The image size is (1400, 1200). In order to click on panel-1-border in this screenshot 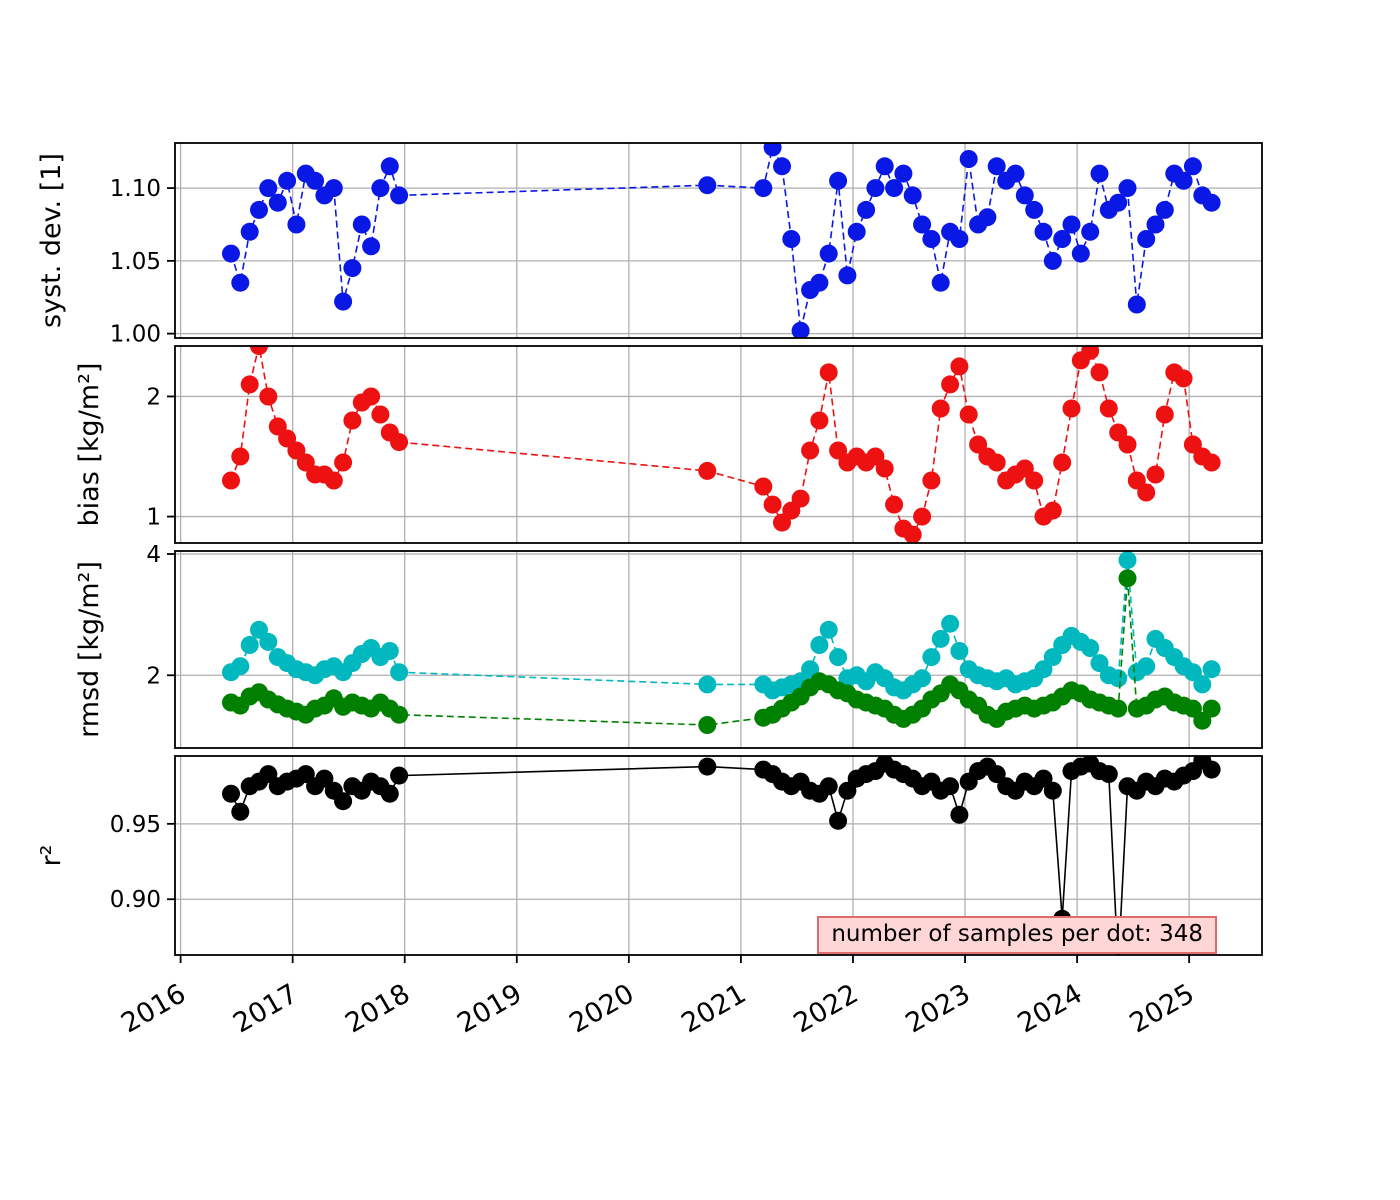, I will do `click(718, 444)`.